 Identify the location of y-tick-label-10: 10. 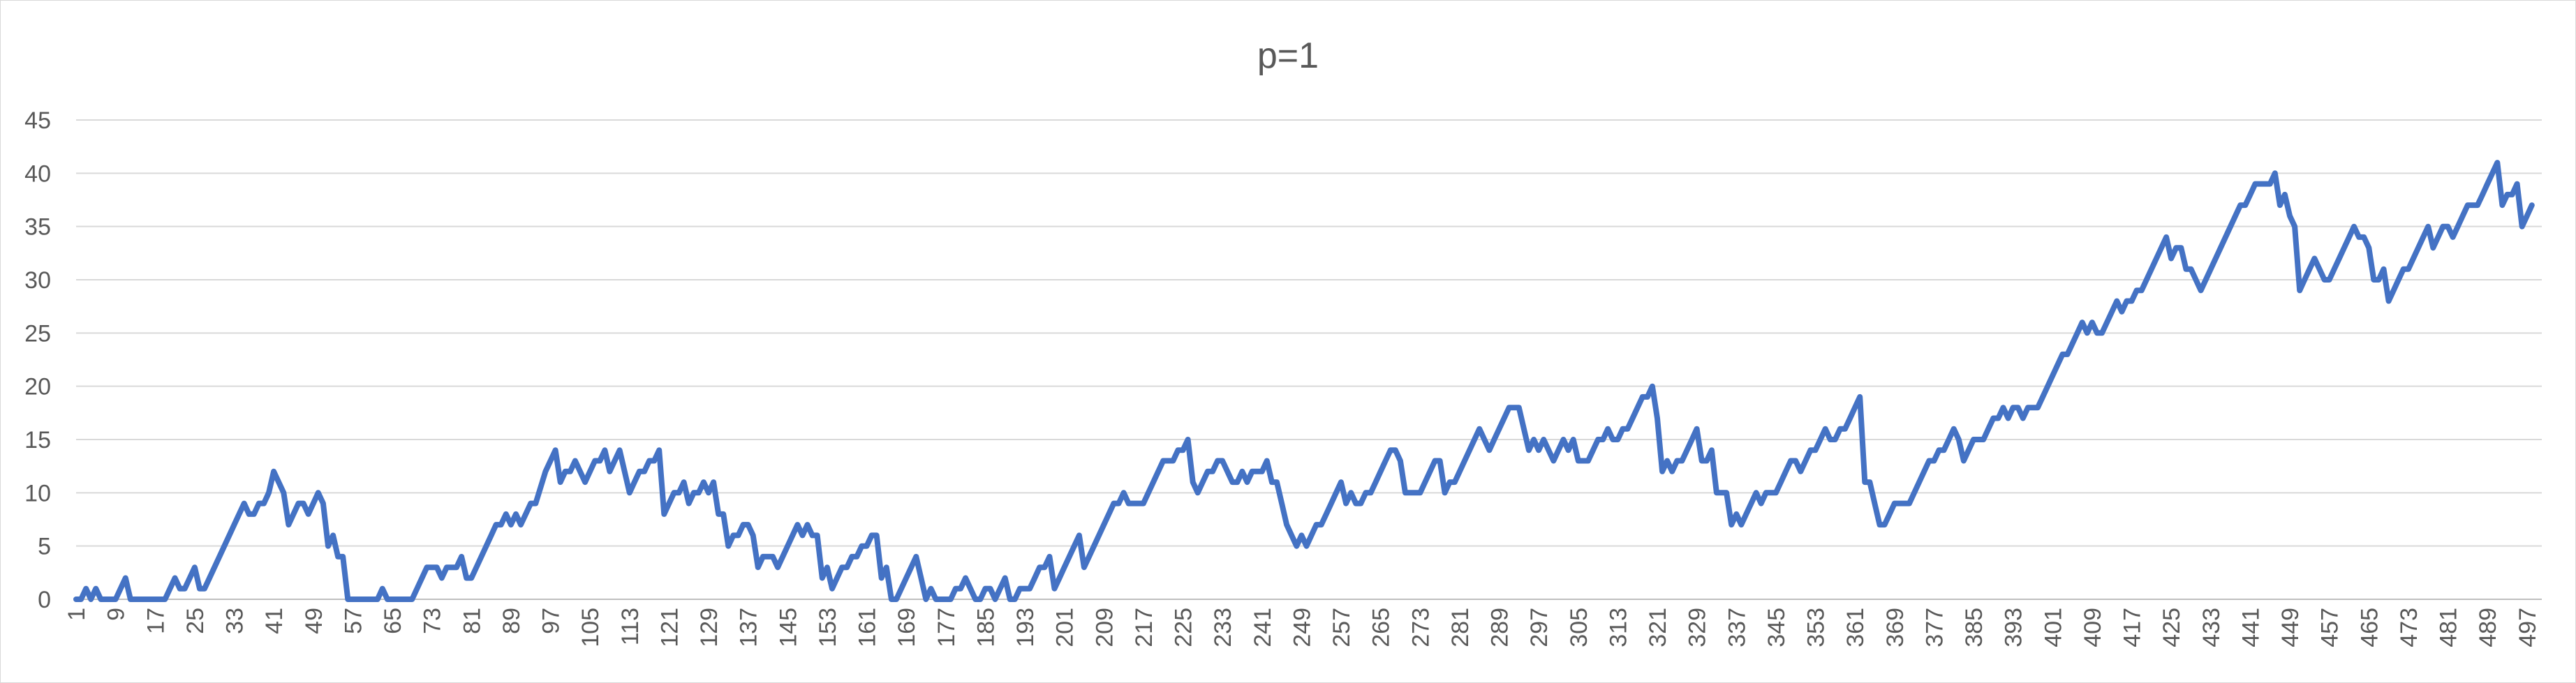
(37, 493).